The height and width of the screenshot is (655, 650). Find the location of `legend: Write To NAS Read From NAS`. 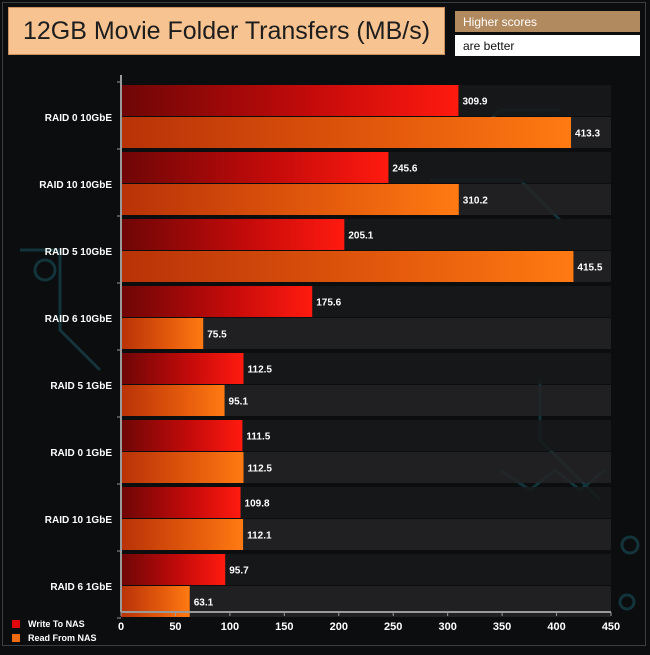

legend: Write To NAS Read From NAS is located at coordinates (54, 631).